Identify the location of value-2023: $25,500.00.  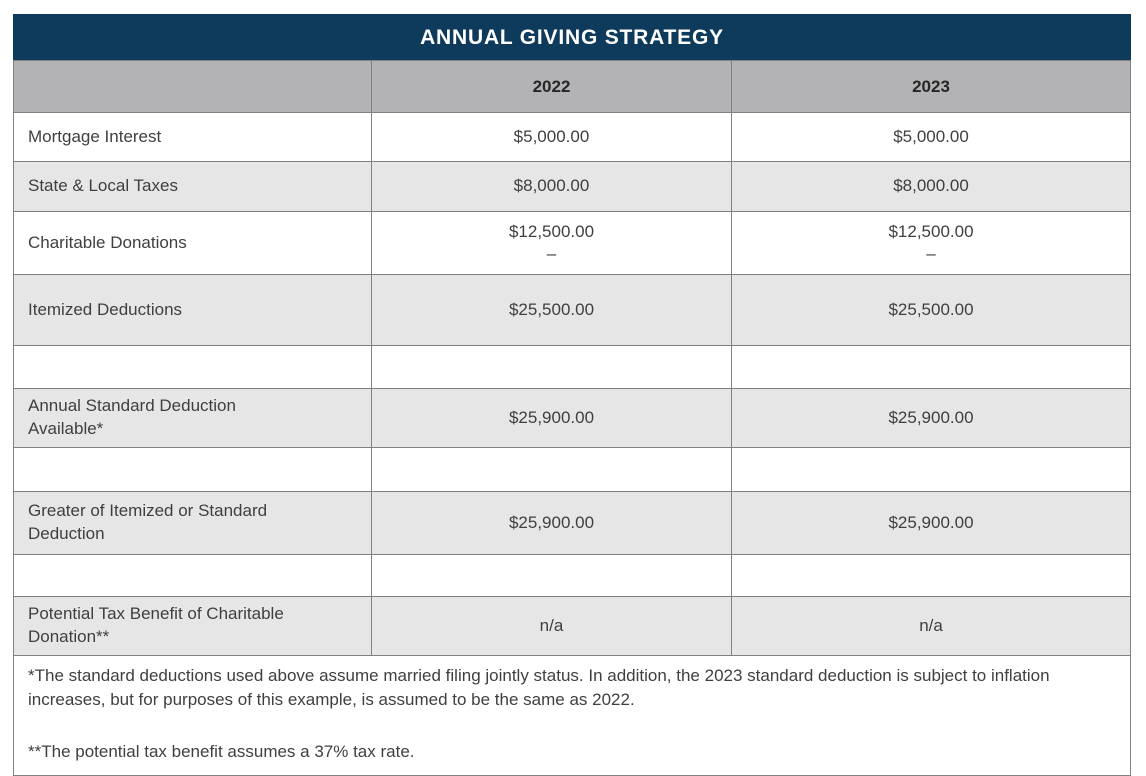
(931, 309).